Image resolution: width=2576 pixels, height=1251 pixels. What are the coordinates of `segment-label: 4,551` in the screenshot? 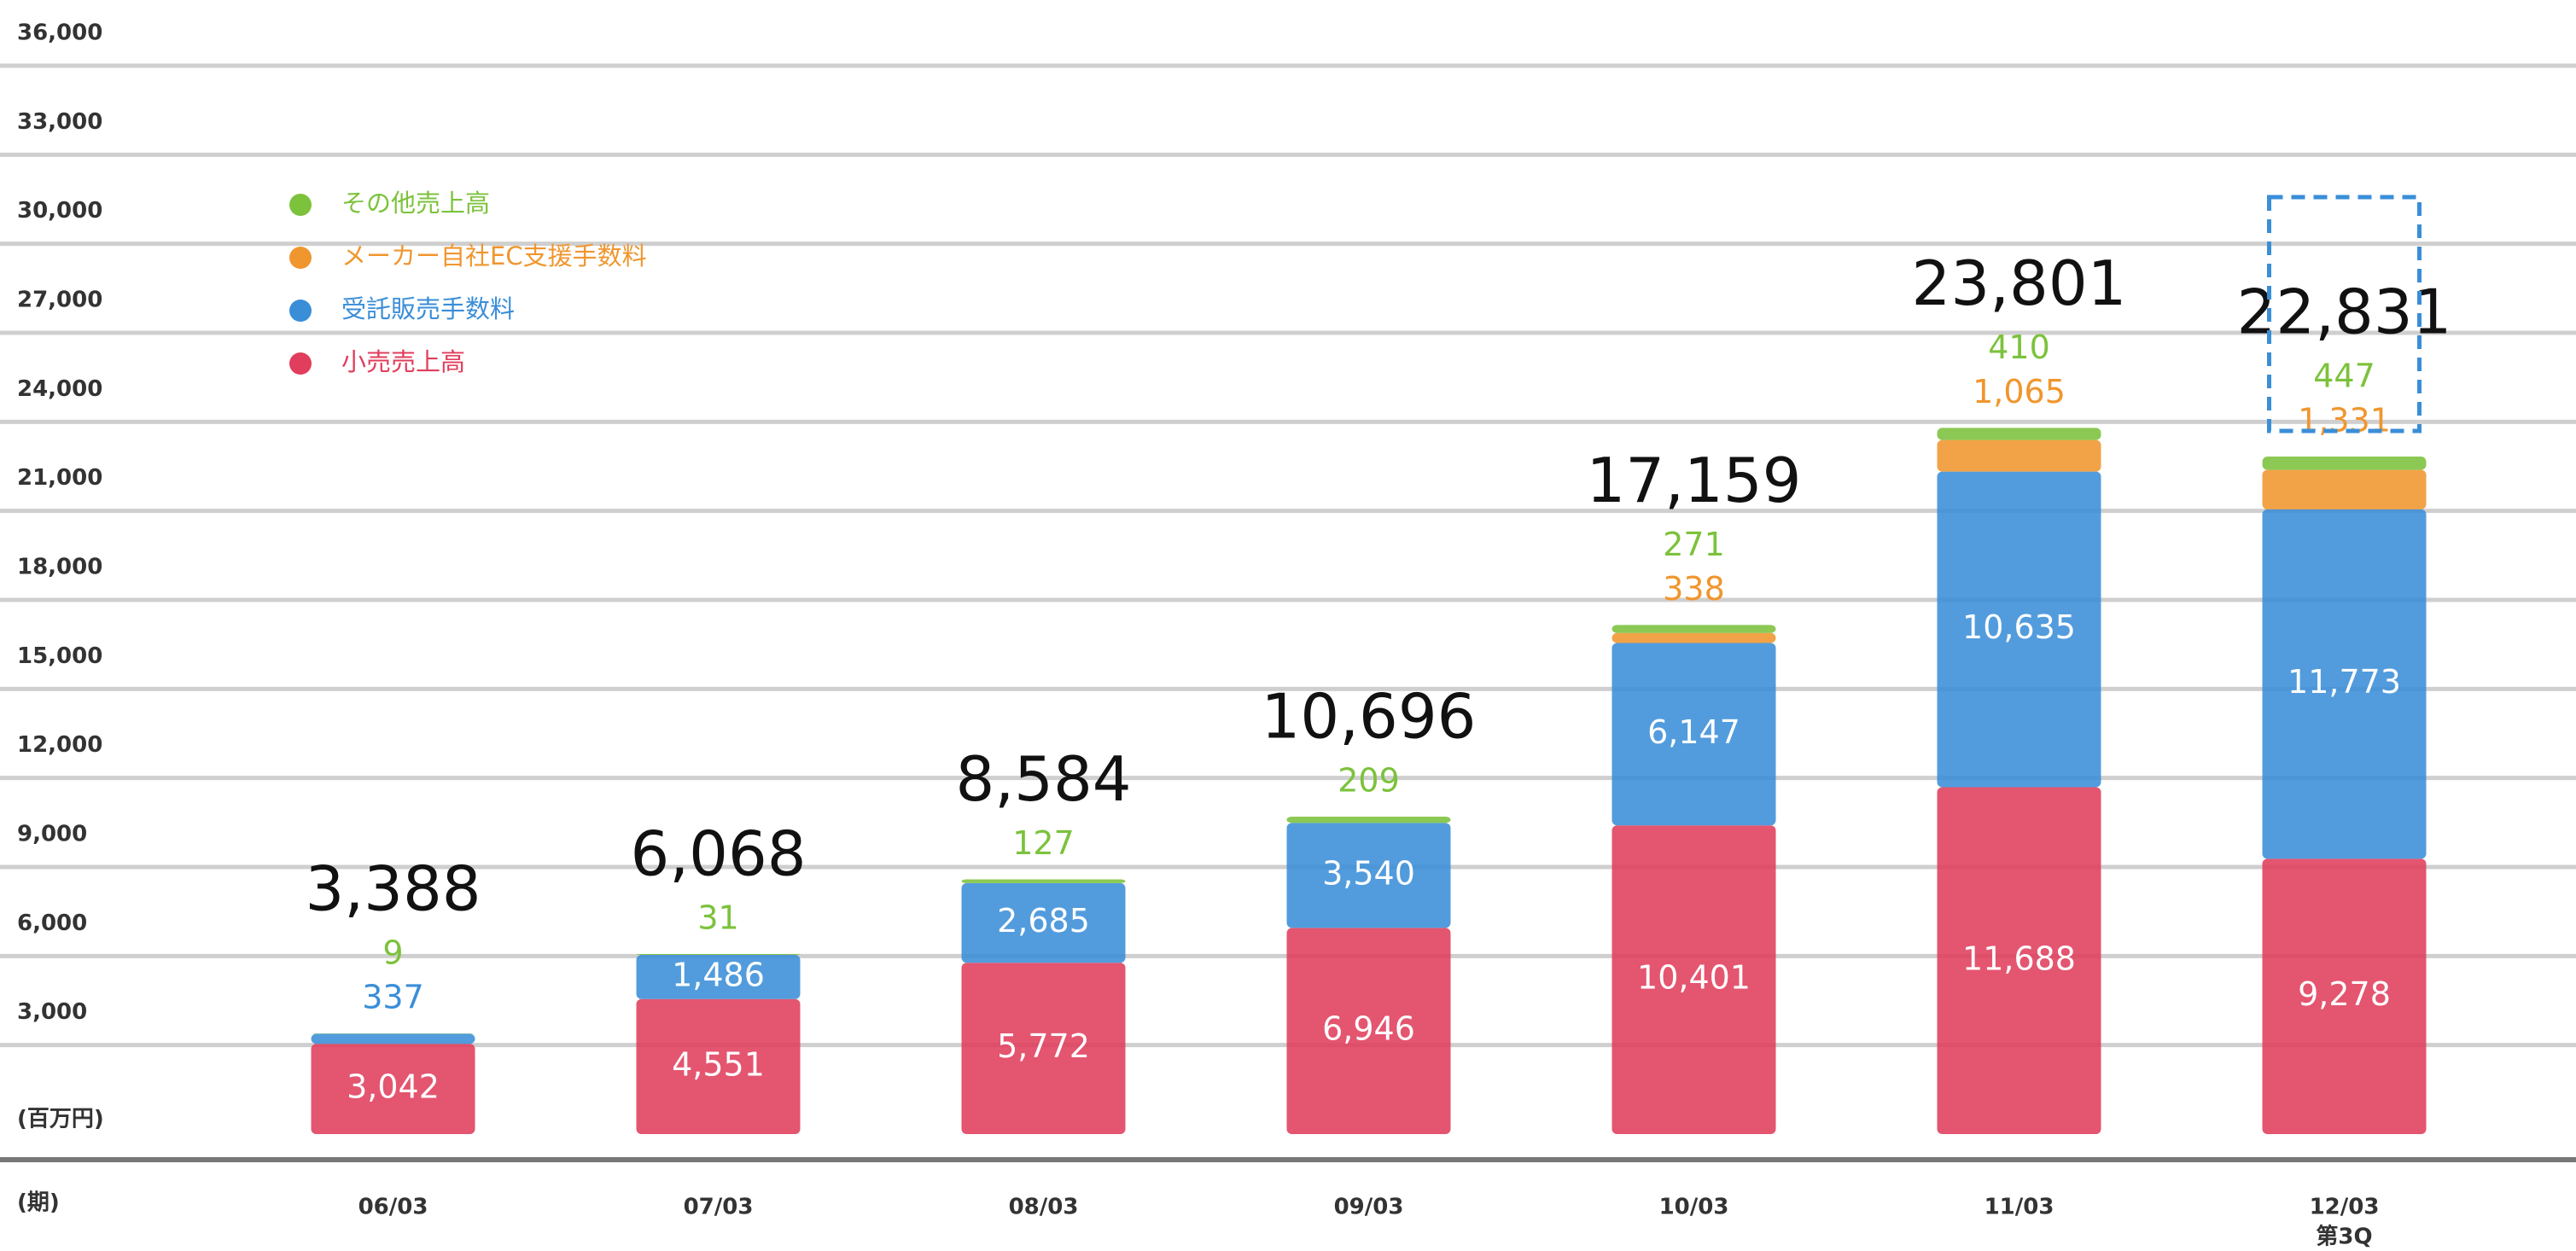 It's located at (718, 1064).